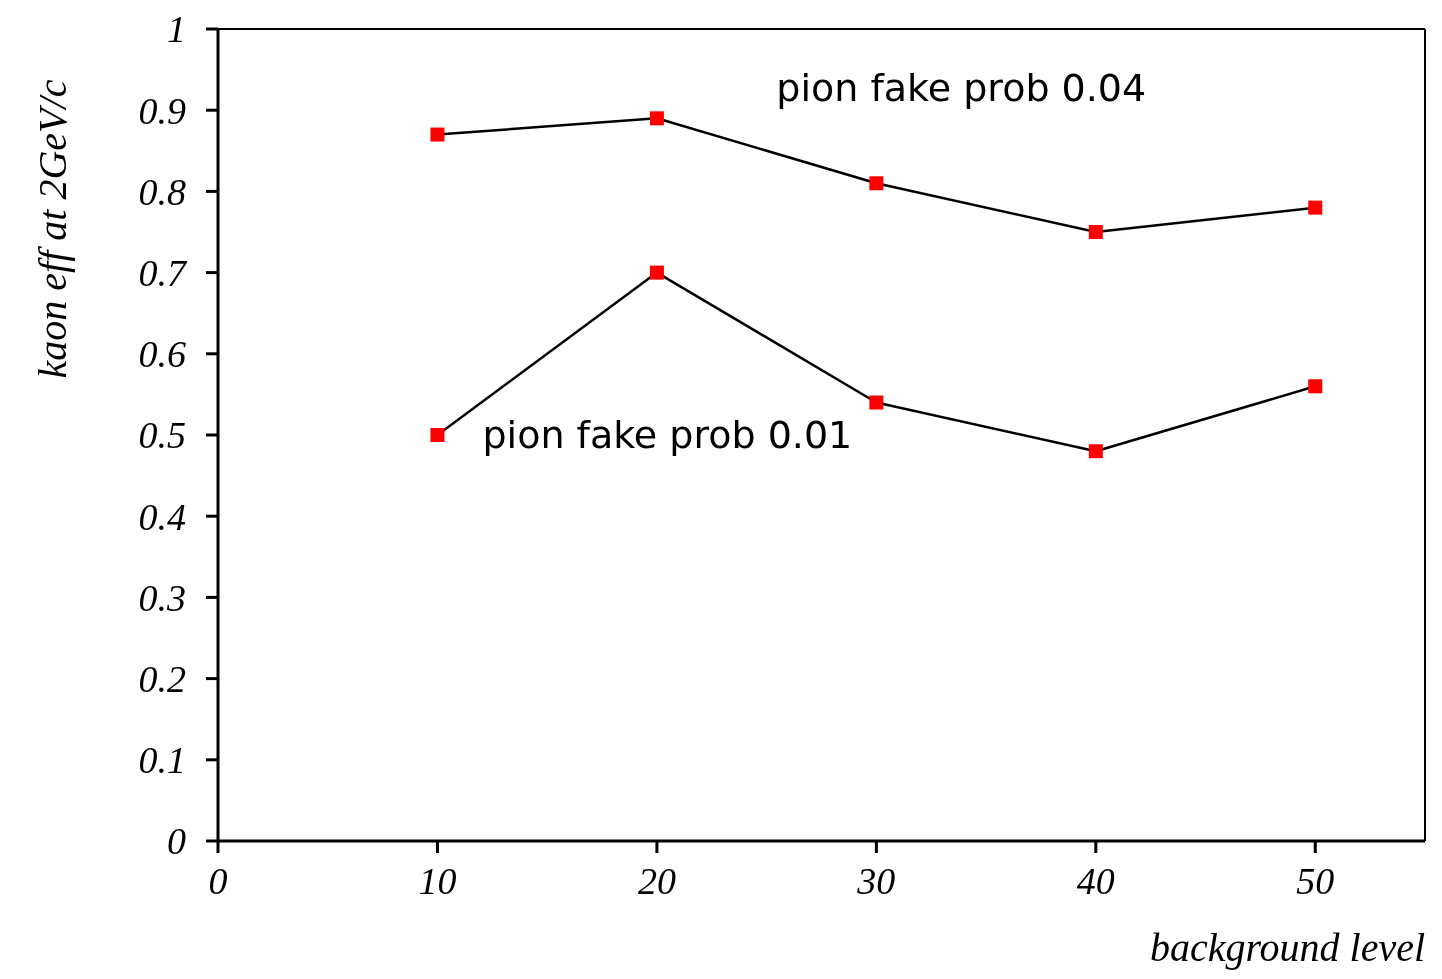 This screenshot has height=979, width=1442. Describe the element at coordinates (656, 880) in the screenshot. I see `x-tick-label: 20` at that location.